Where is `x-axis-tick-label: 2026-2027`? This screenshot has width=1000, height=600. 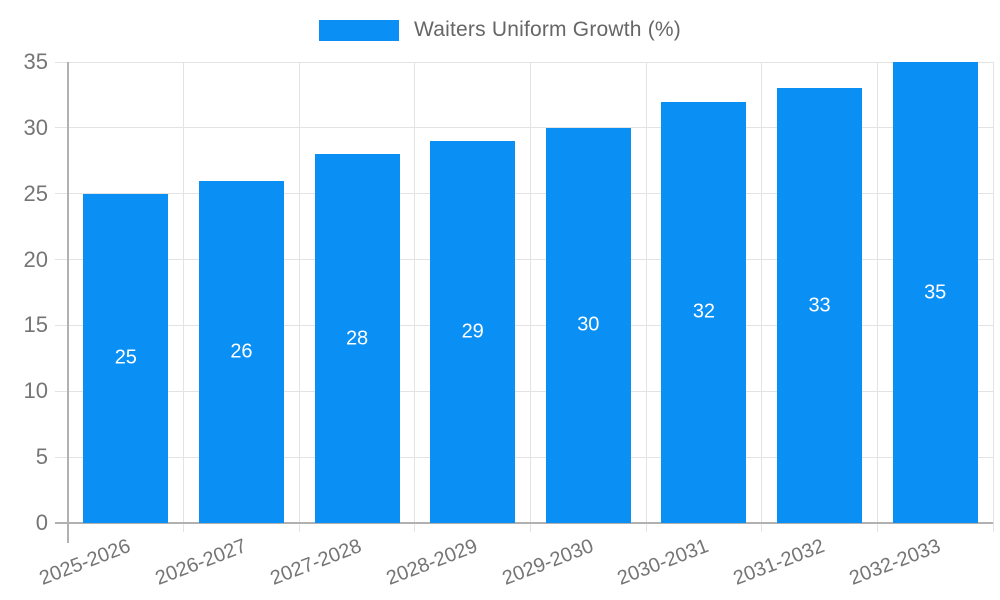
x-axis-tick-label: 2026-2027 is located at coordinates (201, 562).